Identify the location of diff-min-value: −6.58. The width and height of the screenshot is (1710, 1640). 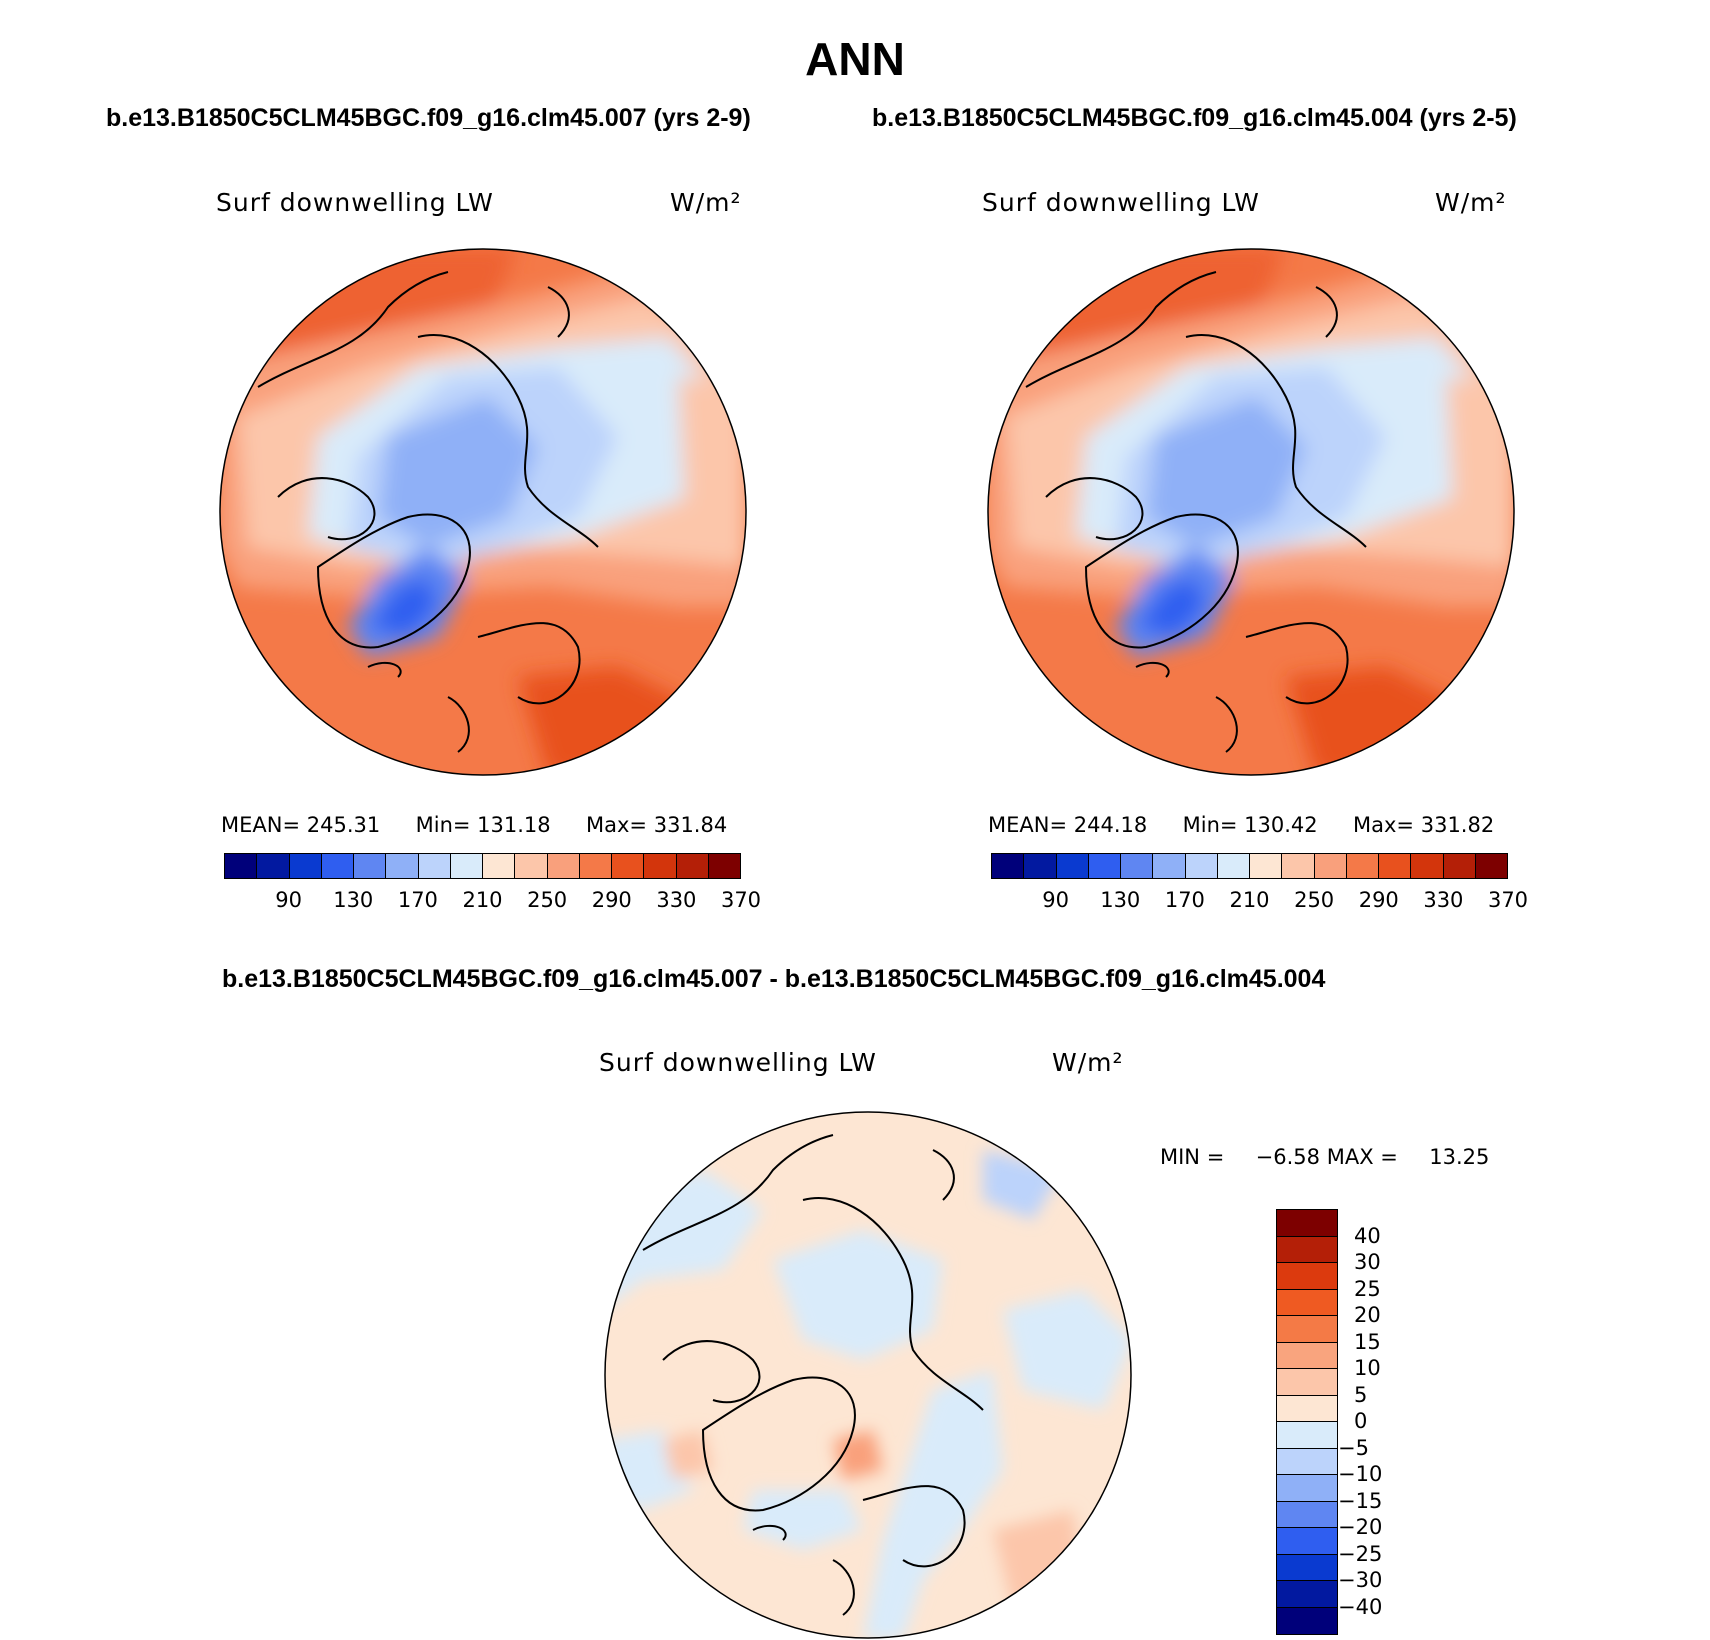
(1288, 1157).